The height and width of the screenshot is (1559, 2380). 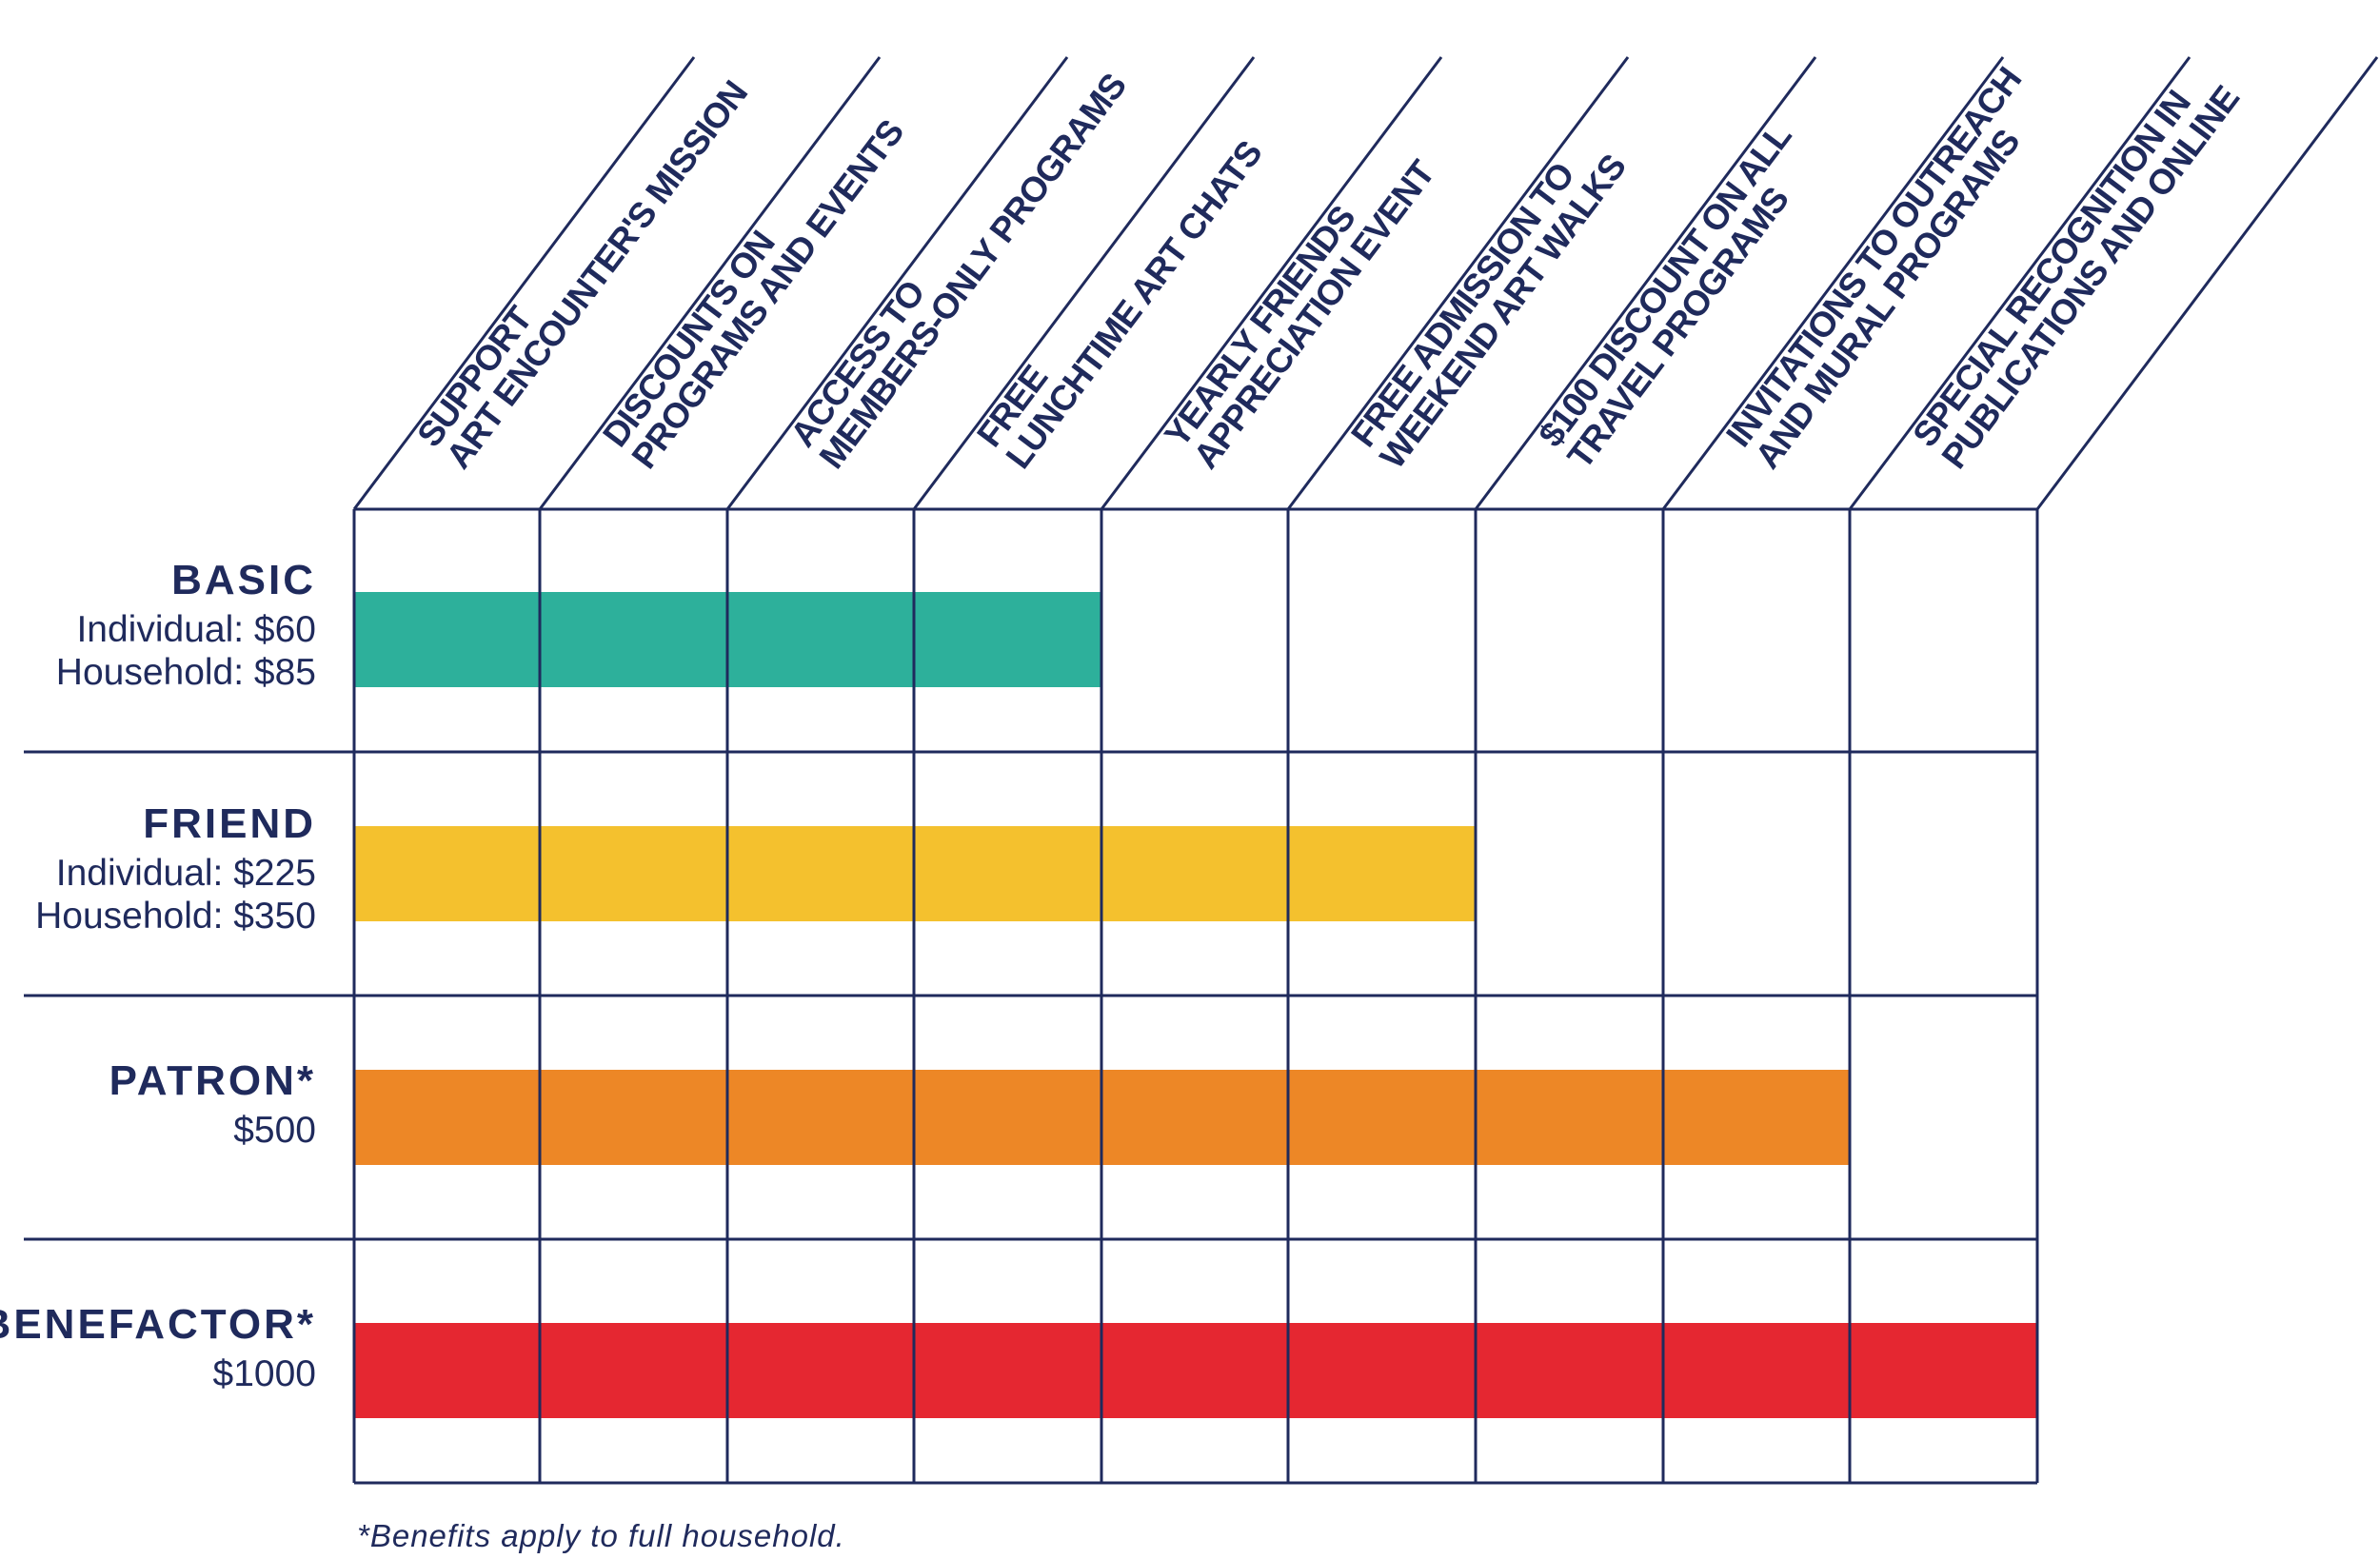 What do you see at coordinates (186, 672) in the screenshot?
I see `tier-price: Household: $85` at bounding box center [186, 672].